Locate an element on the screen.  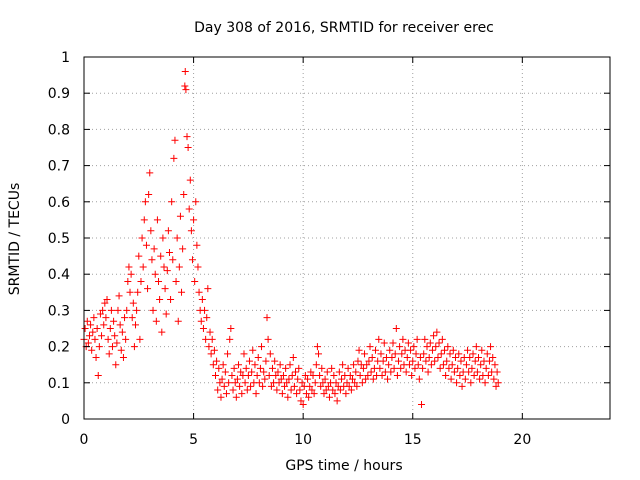
x-axis-label: GPS time / hours is located at coordinates (343, 466).